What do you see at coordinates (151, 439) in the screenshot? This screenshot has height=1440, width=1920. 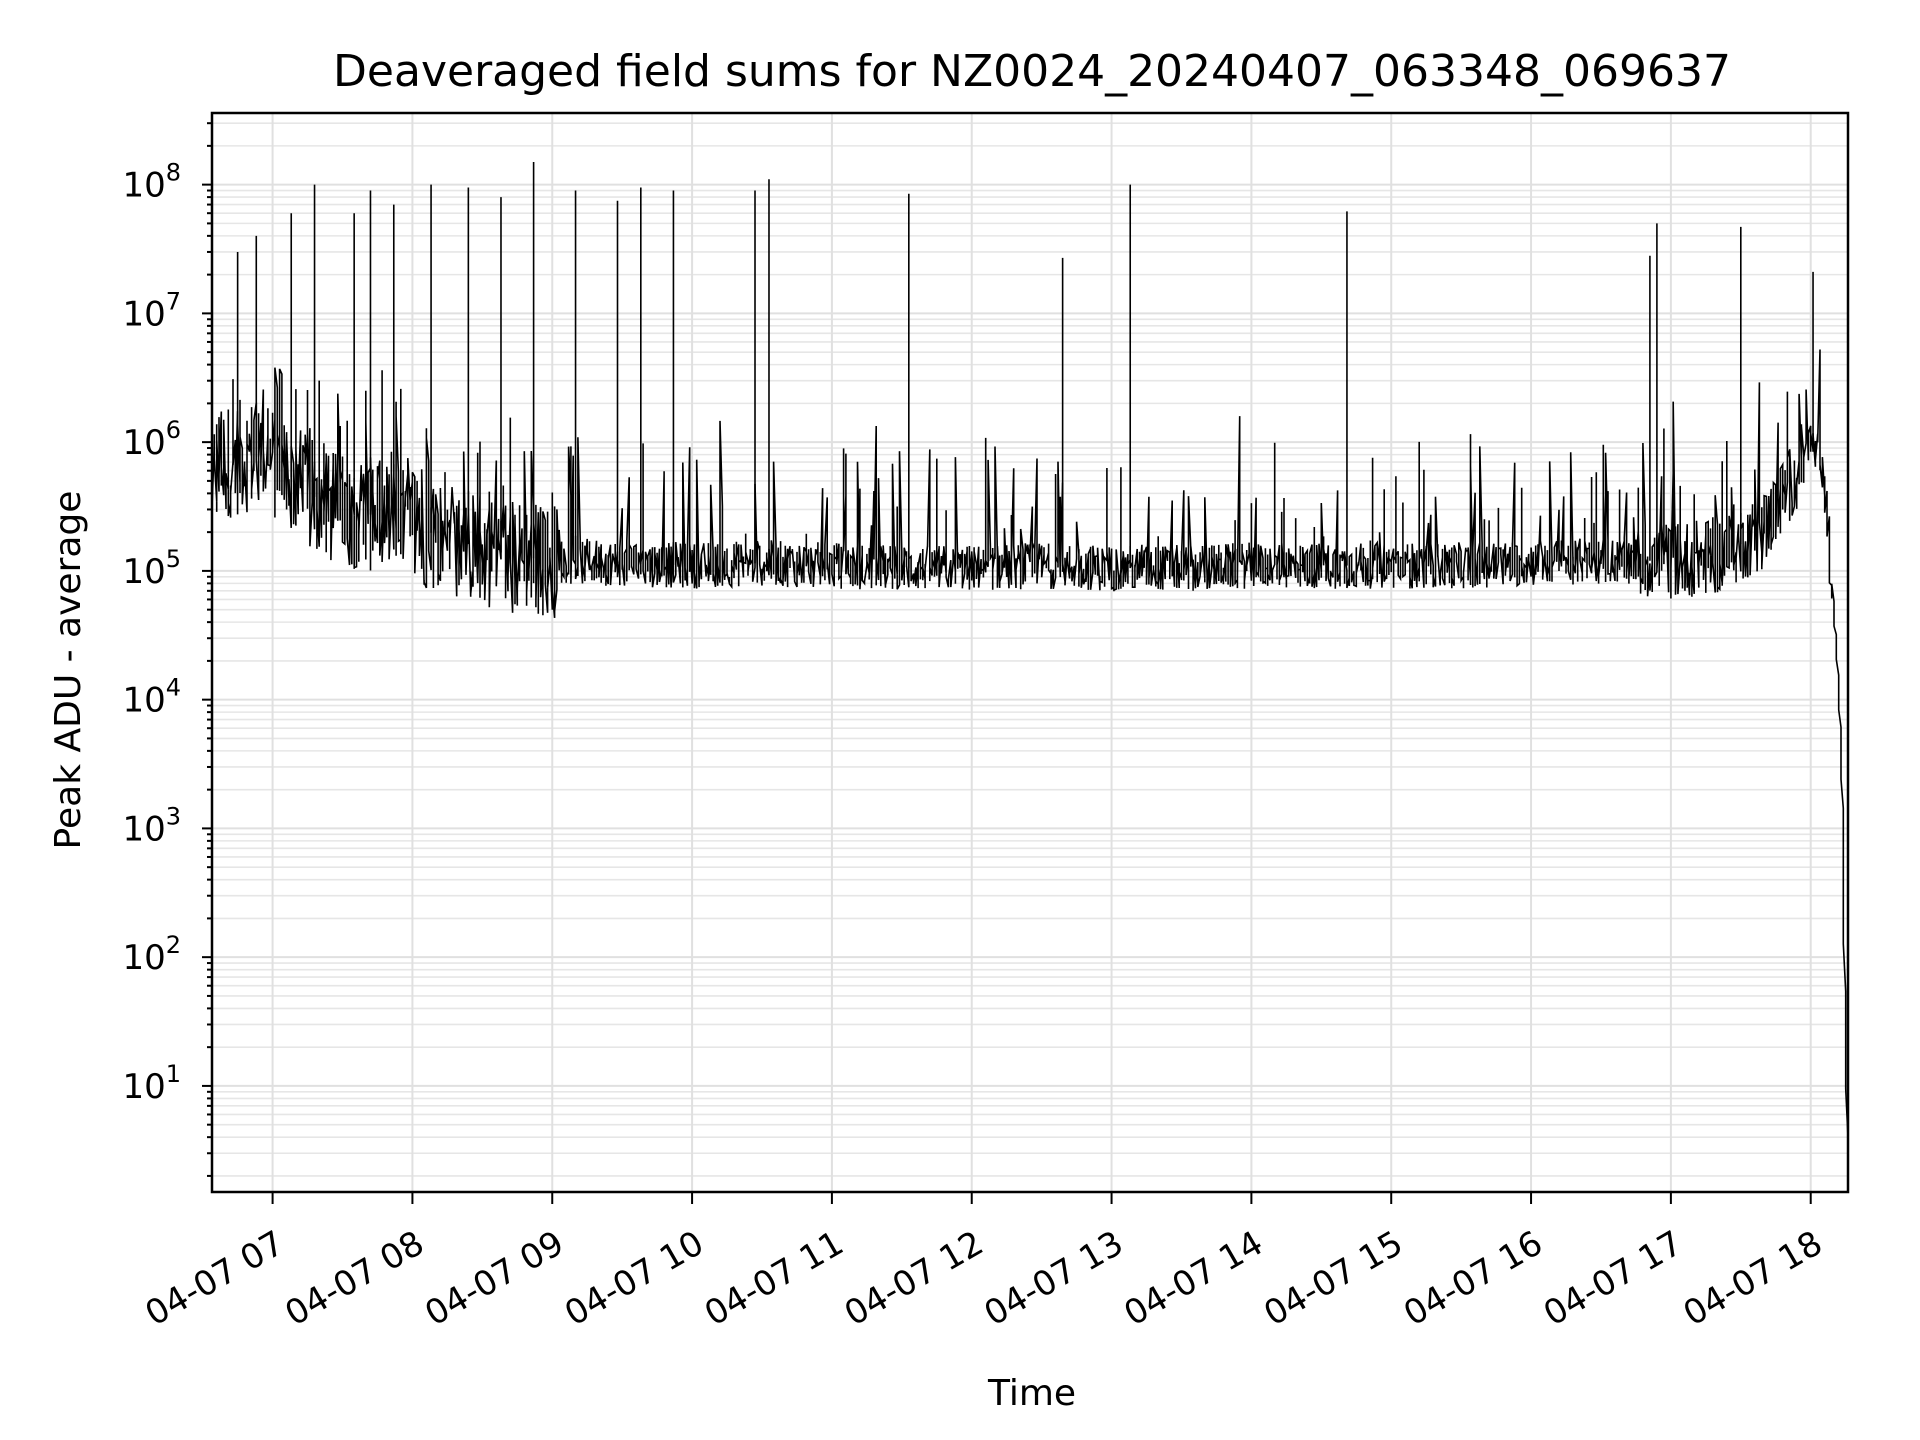 I see `y-tick-label: 10⁶` at bounding box center [151, 439].